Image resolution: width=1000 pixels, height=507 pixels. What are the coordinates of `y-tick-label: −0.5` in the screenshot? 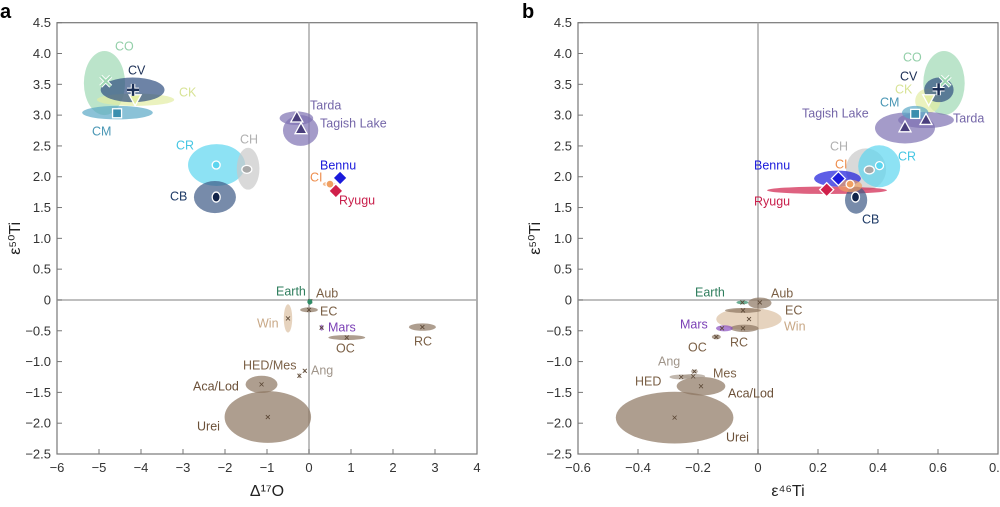 It's located at (559, 330).